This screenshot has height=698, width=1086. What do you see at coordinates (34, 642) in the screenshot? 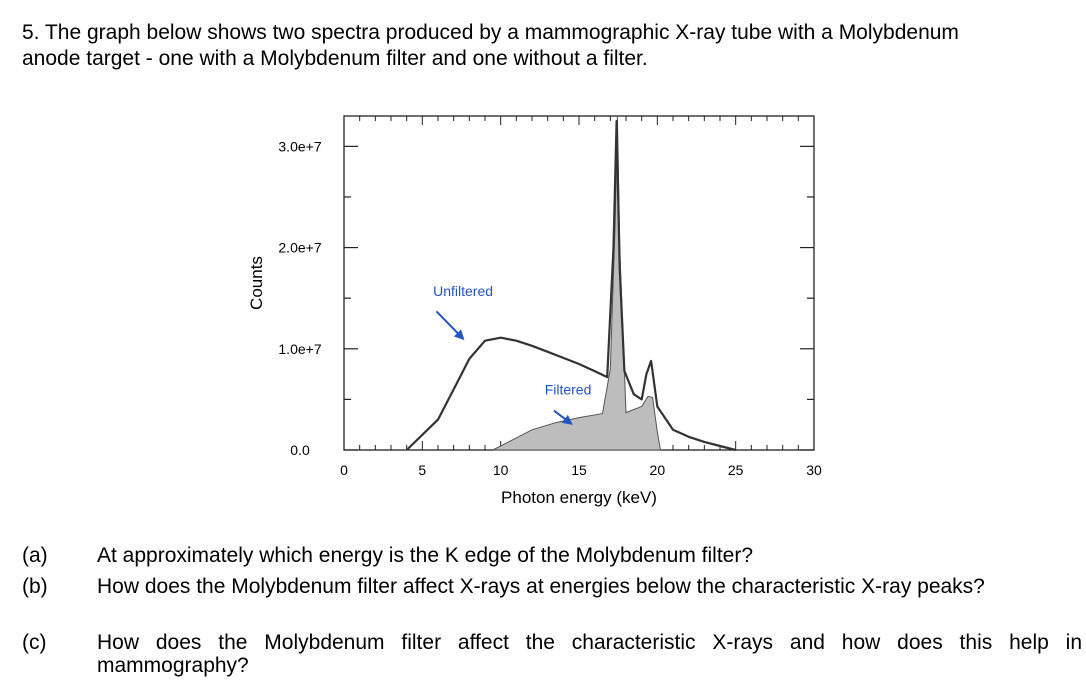
I see `question-c-label: (c)` at bounding box center [34, 642].